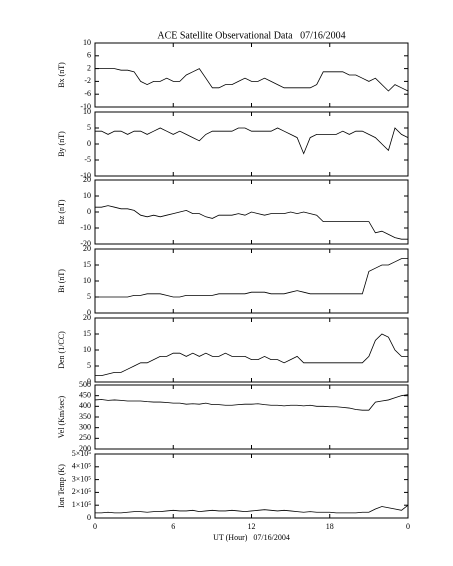  What do you see at coordinates (252, 526) in the screenshot?
I see `x-tick-label: 12` at bounding box center [252, 526].